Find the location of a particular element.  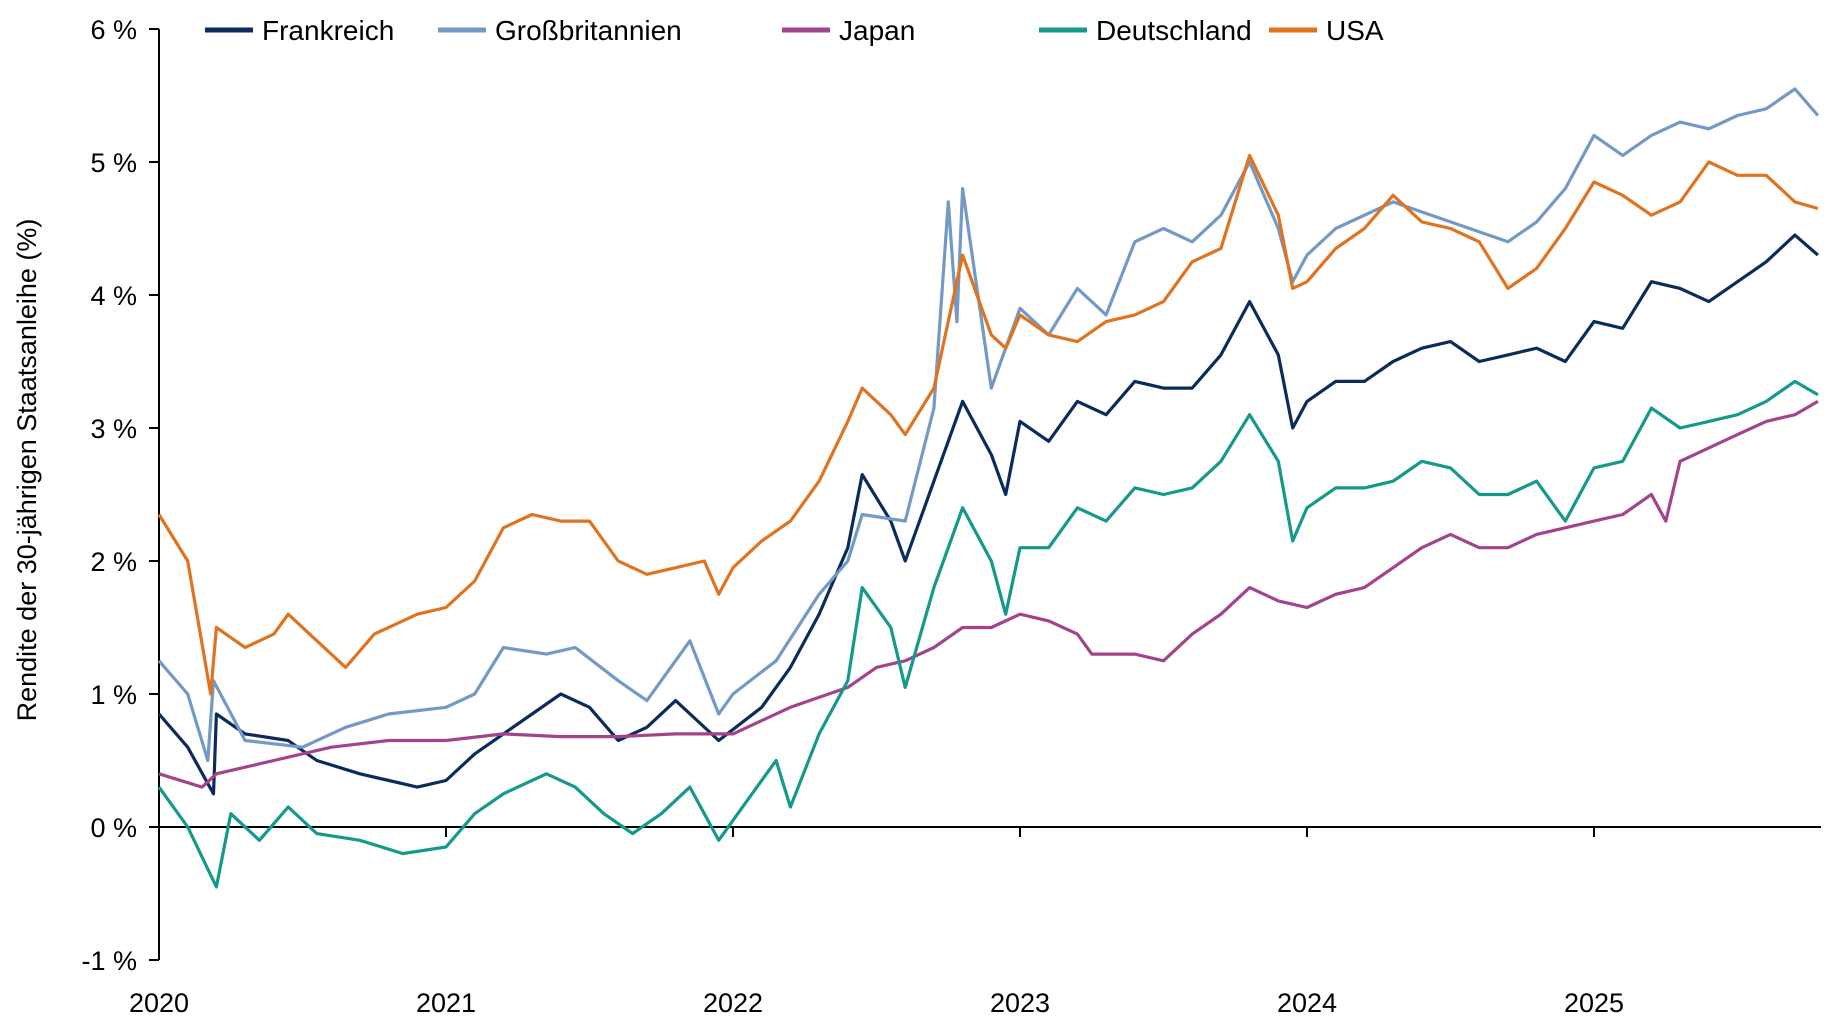

y-tick-label: 2 % is located at coordinates (113, 562).